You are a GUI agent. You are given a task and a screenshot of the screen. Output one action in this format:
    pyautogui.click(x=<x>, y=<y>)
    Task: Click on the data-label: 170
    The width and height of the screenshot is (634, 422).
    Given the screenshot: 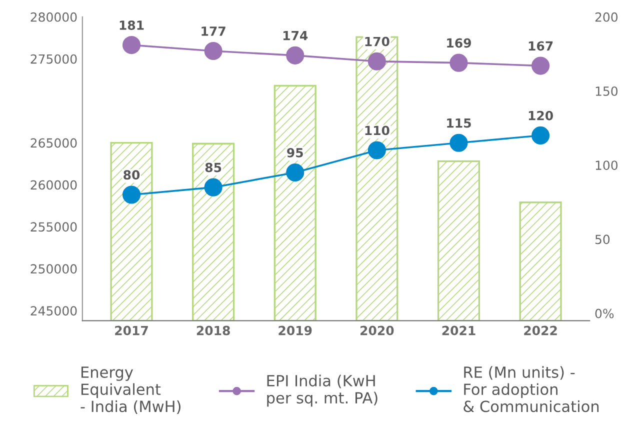 What is the action you would take?
    pyautogui.click(x=377, y=41)
    